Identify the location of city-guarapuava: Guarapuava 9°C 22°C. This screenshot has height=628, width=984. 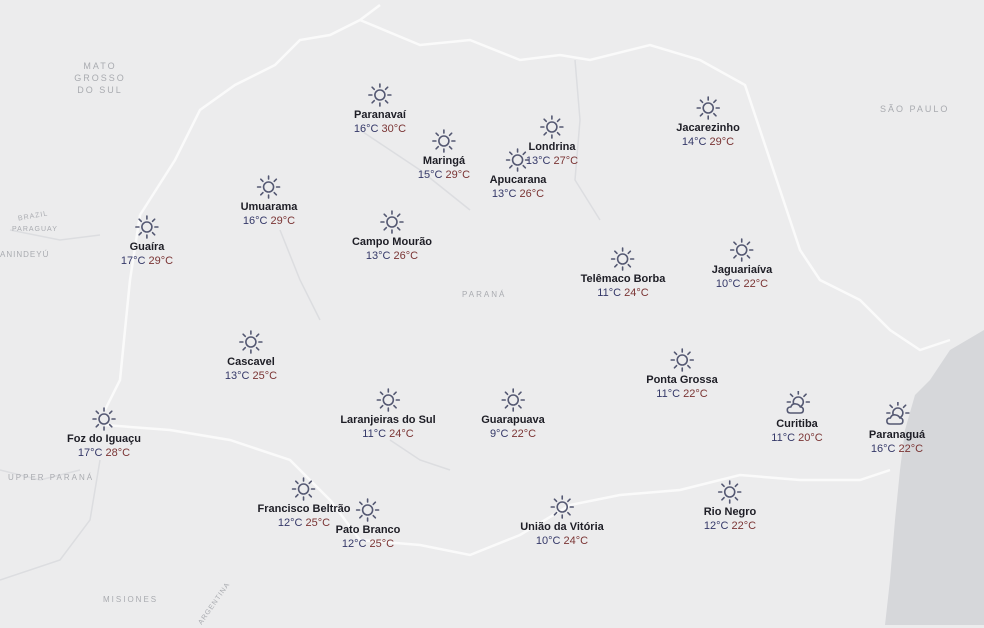
(513, 414).